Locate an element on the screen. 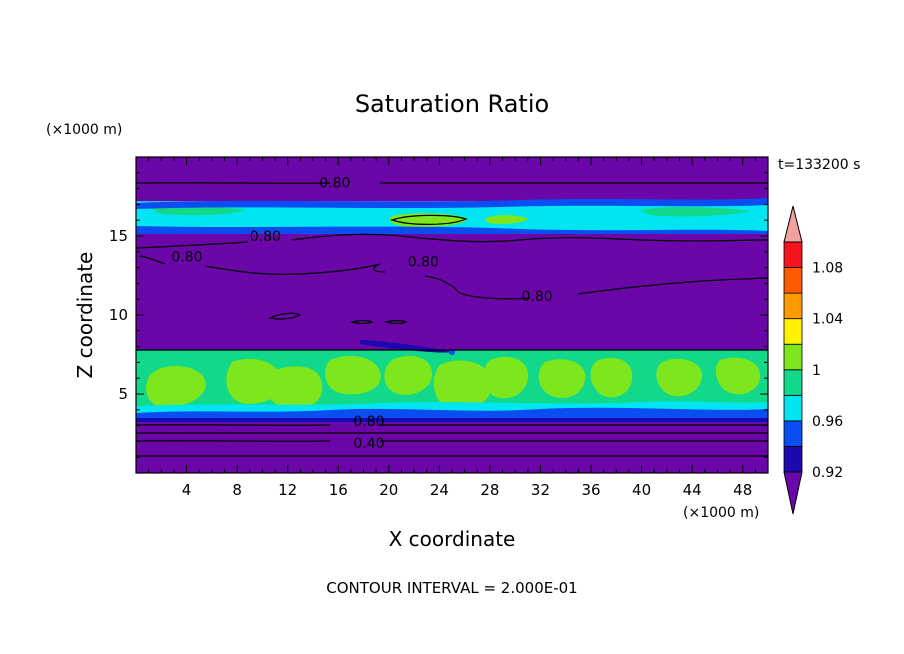  x-tick-label: 28 is located at coordinates (489, 490).